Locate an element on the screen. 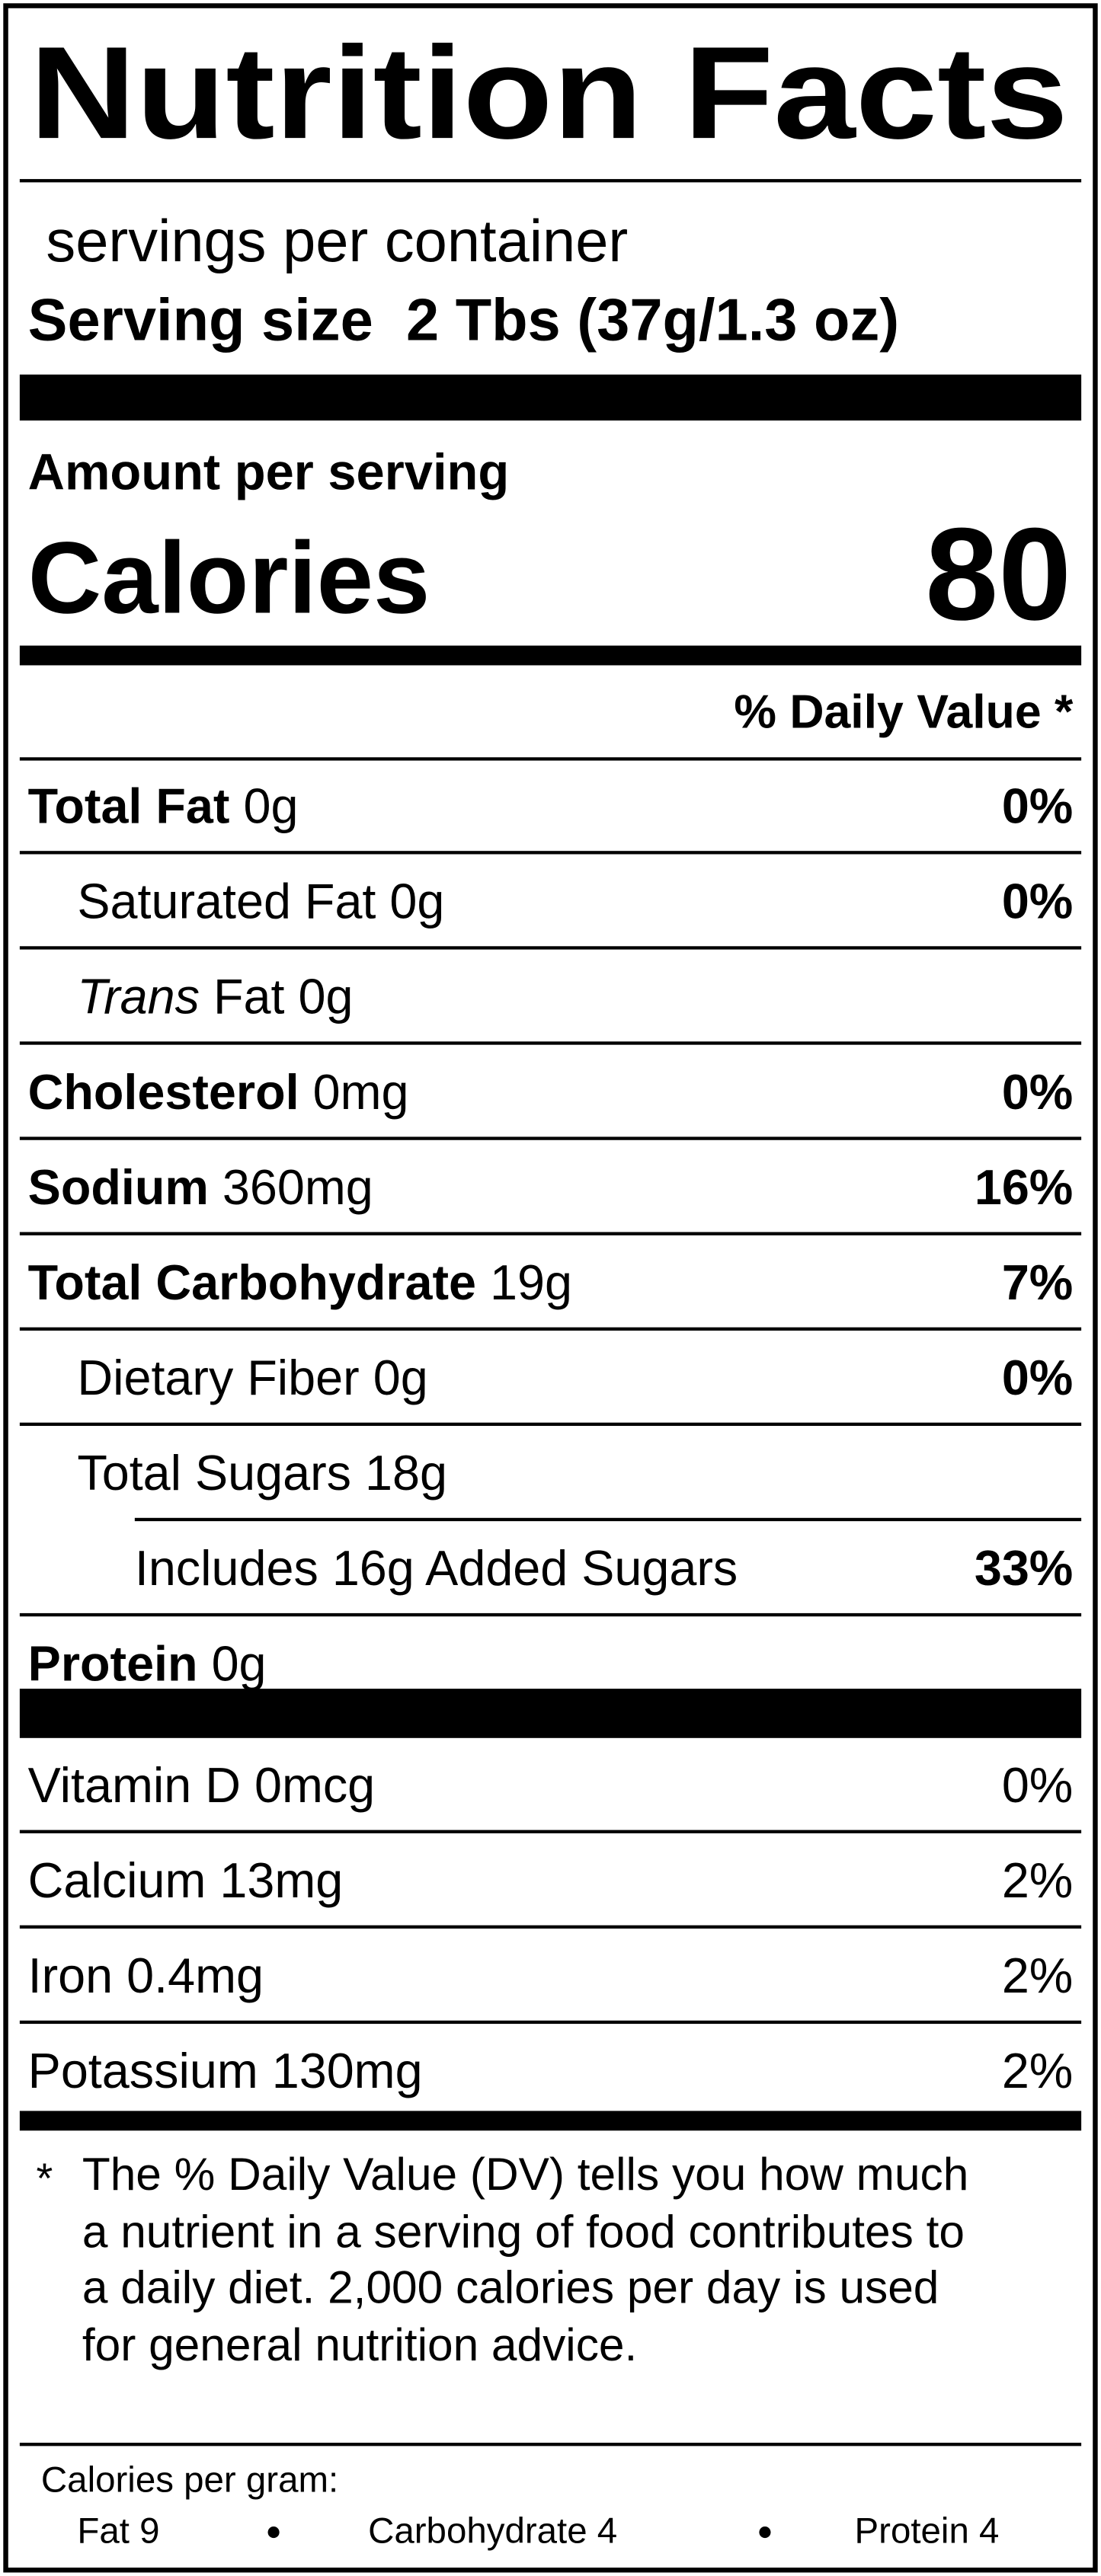 The image size is (1101, 2576). calories-per-gram-item: Protein 4 is located at coordinates (927, 2531).